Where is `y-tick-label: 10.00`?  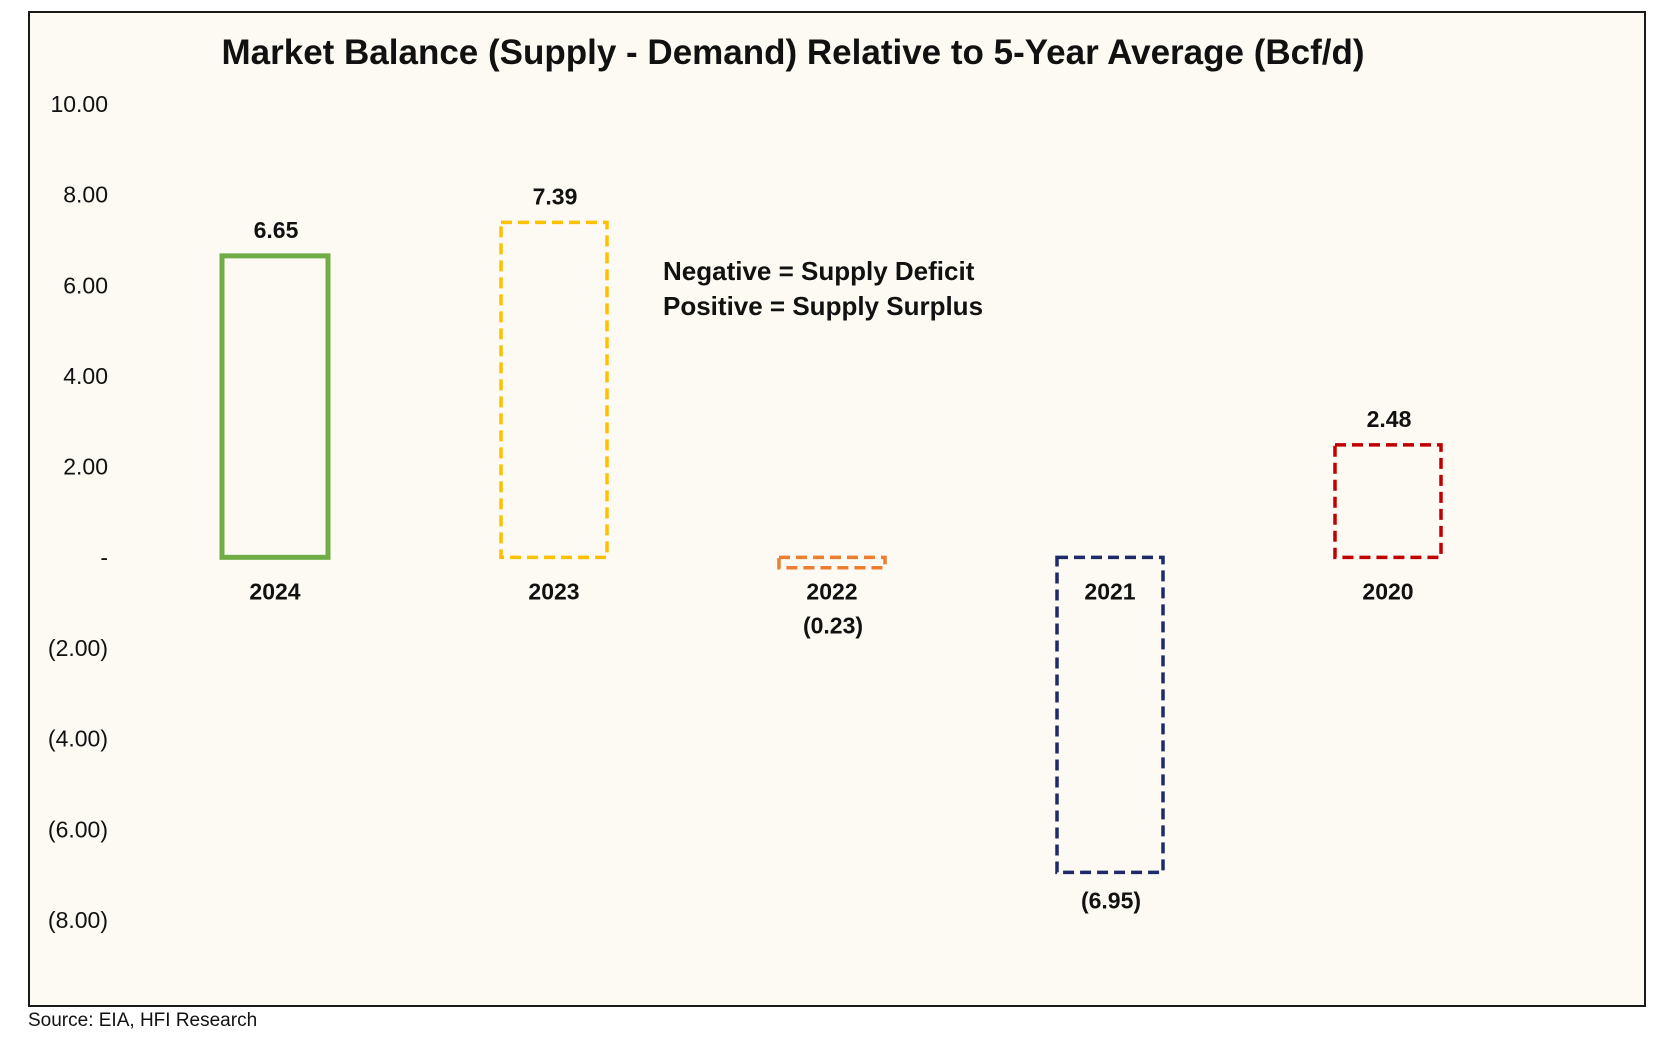 y-tick-label: 10.00 is located at coordinates (79, 104).